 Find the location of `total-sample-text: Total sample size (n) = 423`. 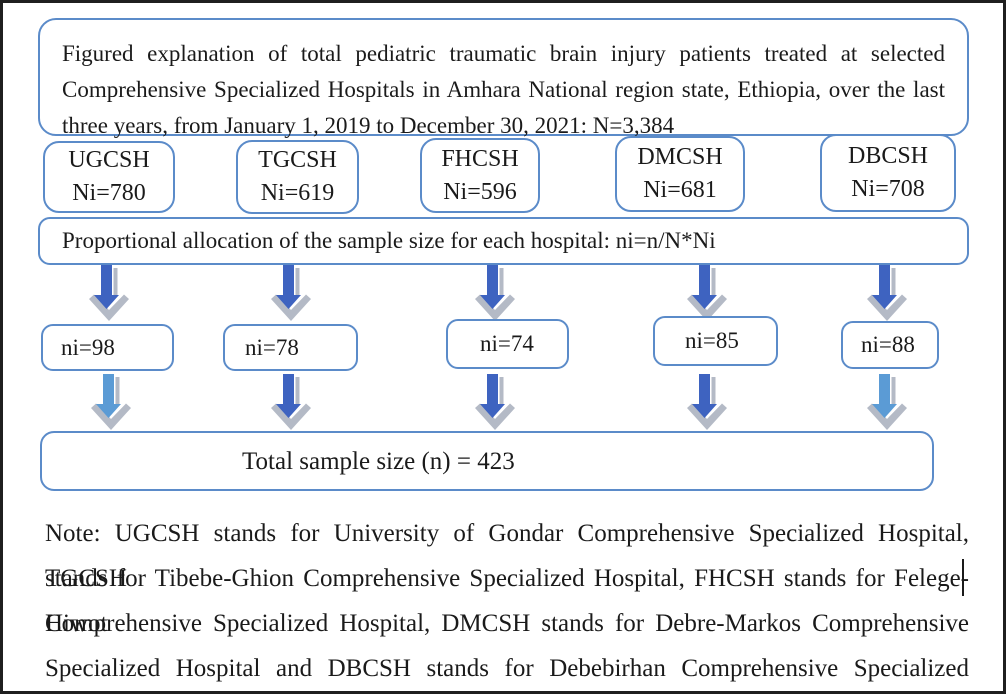

total-sample-text: Total sample size (n) = 423 is located at coordinates (378, 461).